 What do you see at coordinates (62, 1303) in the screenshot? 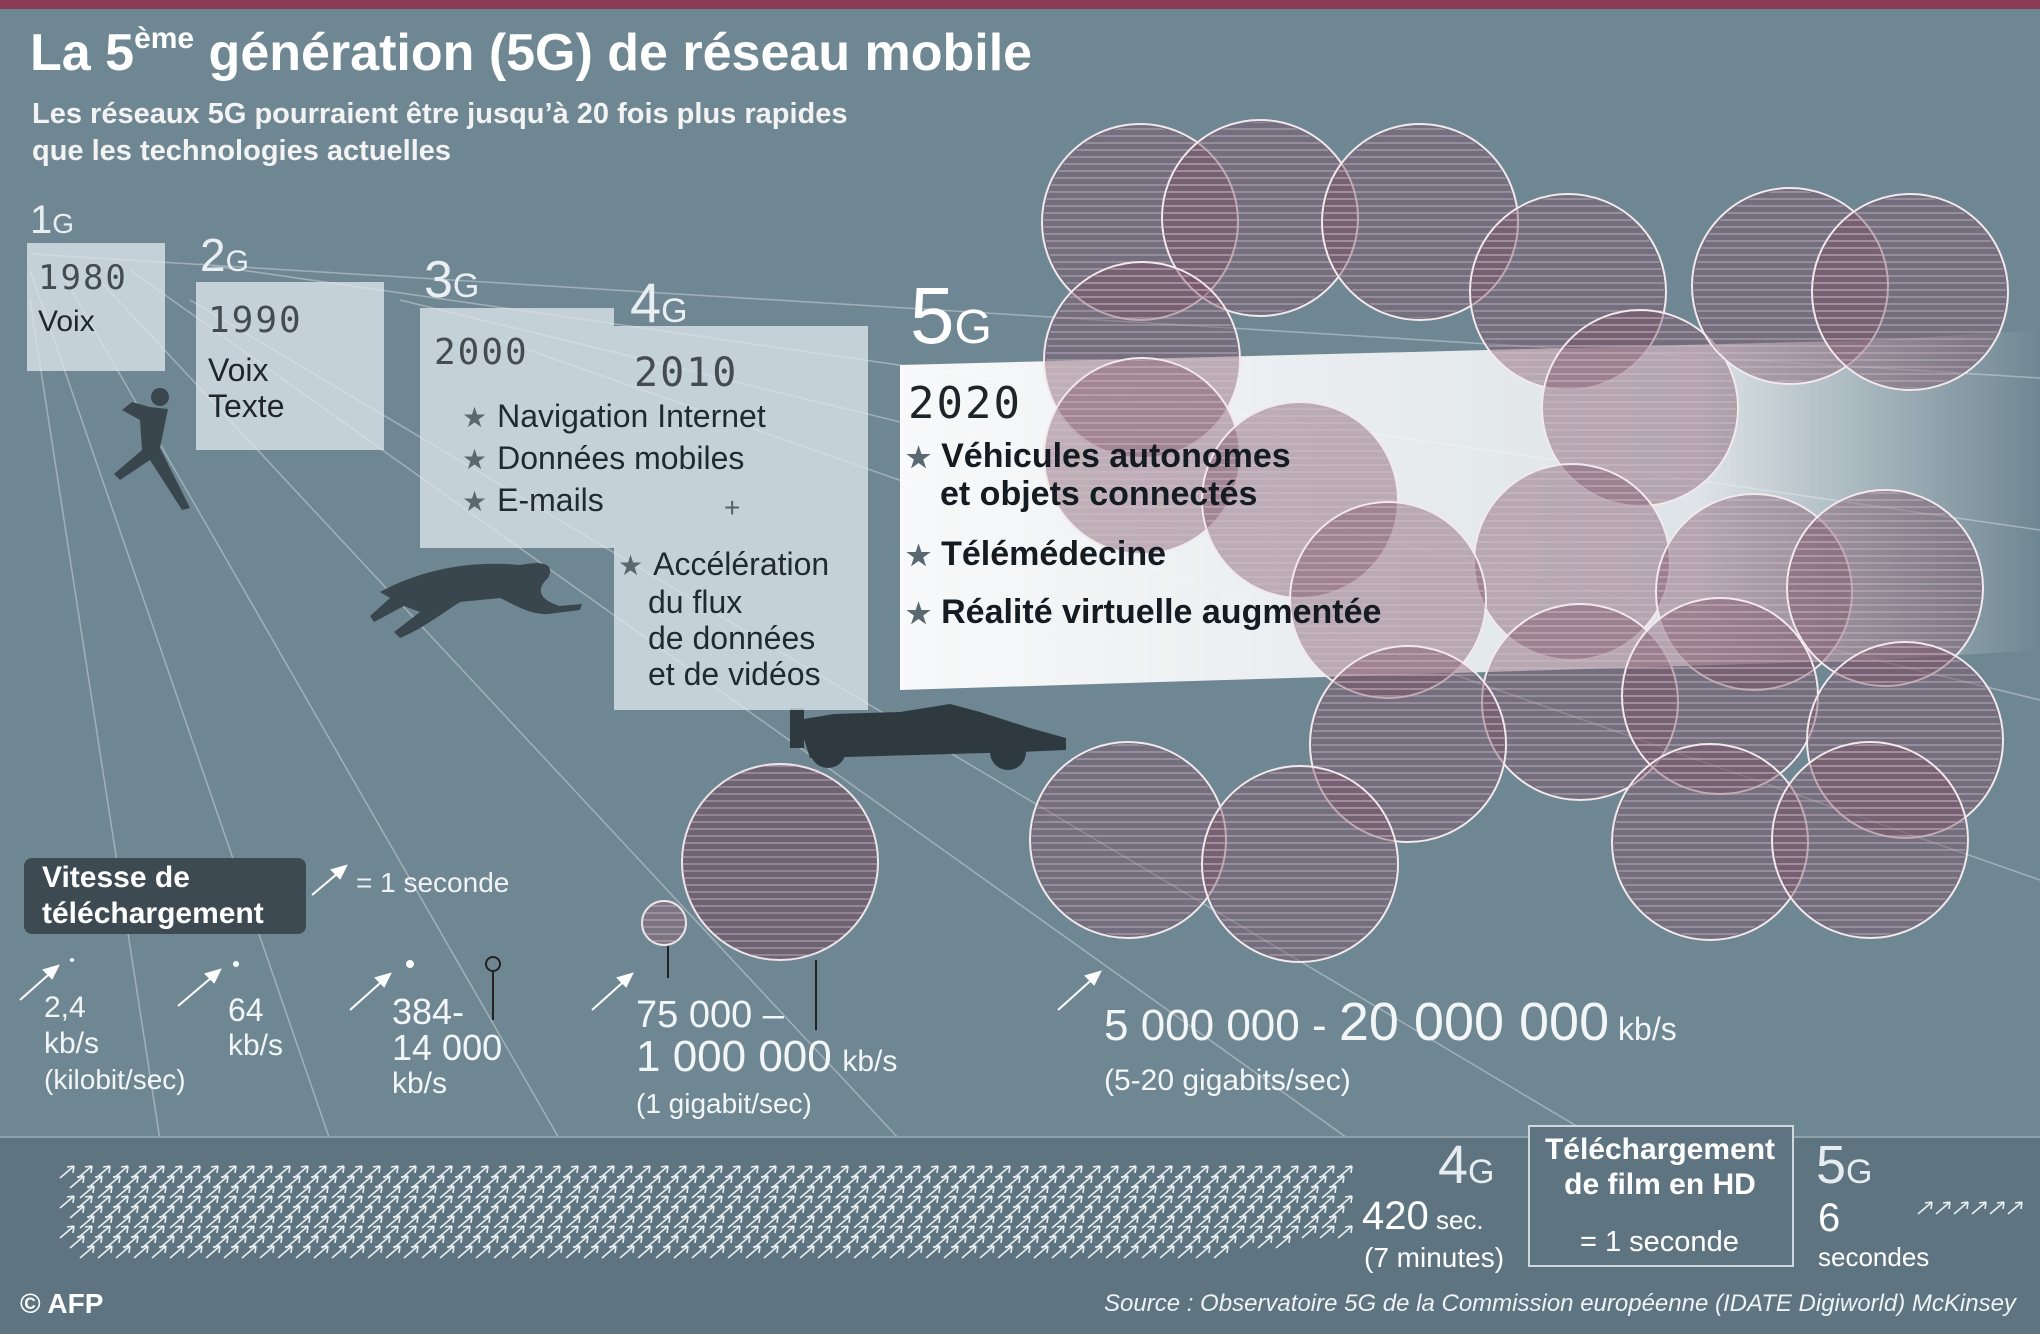
I see `afp-credit: © AFP` at bounding box center [62, 1303].